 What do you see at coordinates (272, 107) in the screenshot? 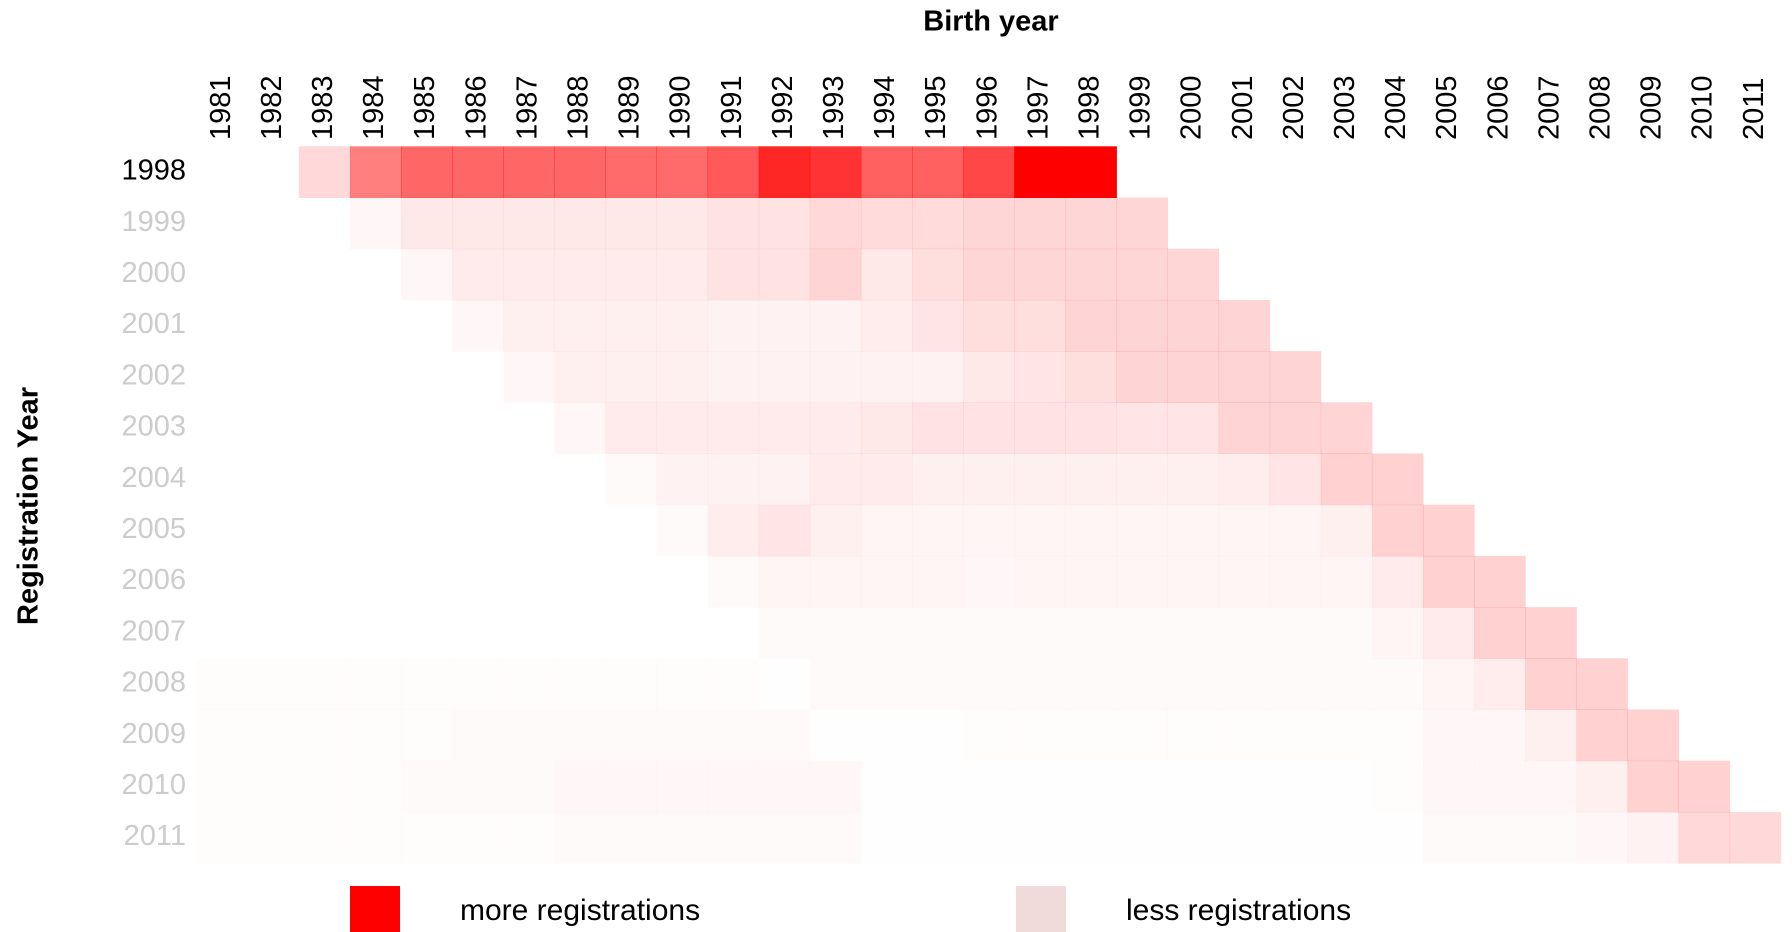
I see `x-tick-label: 1982` at bounding box center [272, 107].